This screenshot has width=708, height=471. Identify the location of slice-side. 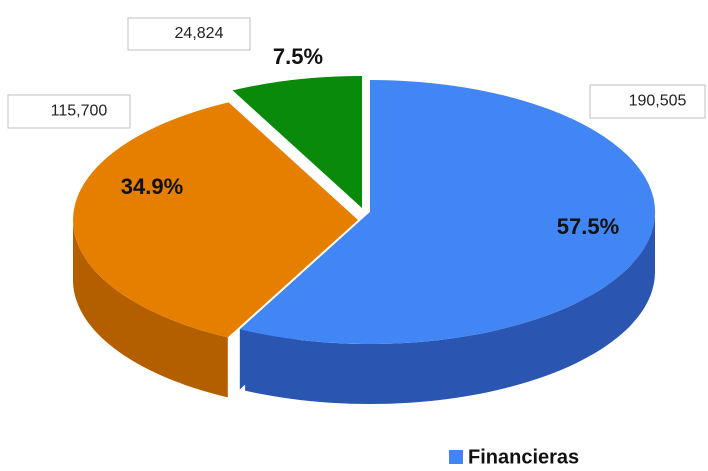
(150, 309).